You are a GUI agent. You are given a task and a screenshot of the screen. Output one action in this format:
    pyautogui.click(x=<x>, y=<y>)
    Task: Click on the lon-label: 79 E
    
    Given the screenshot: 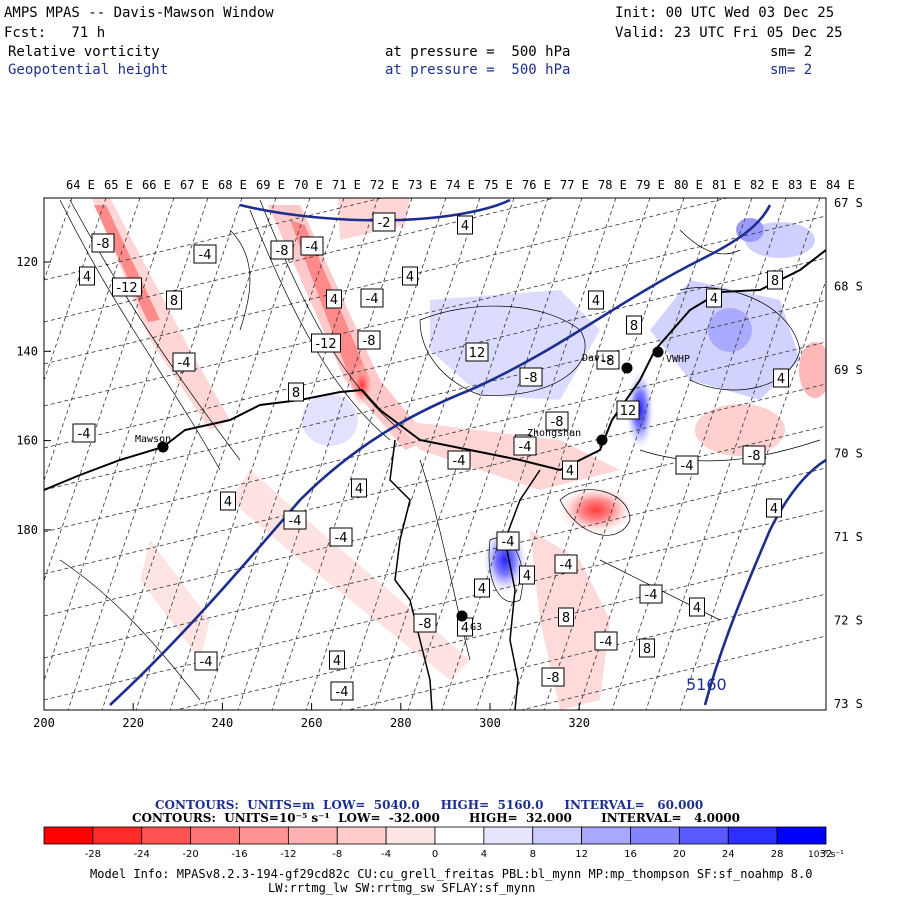 What is the action you would take?
    pyautogui.click(x=650, y=185)
    